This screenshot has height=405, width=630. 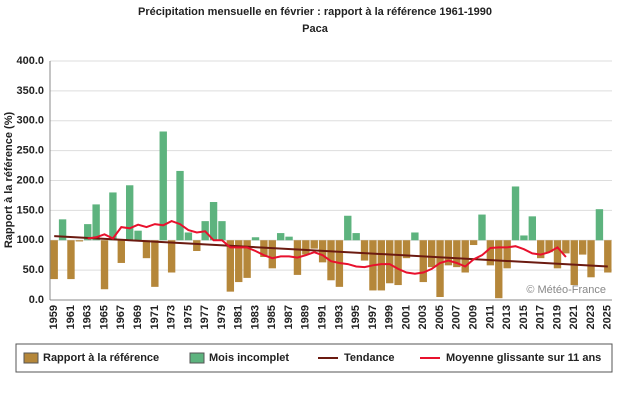 What do you see at coordinates (574, 317) in the screenshot?
I see `x-tick-label: 2021` at bounding box center [574, 317].